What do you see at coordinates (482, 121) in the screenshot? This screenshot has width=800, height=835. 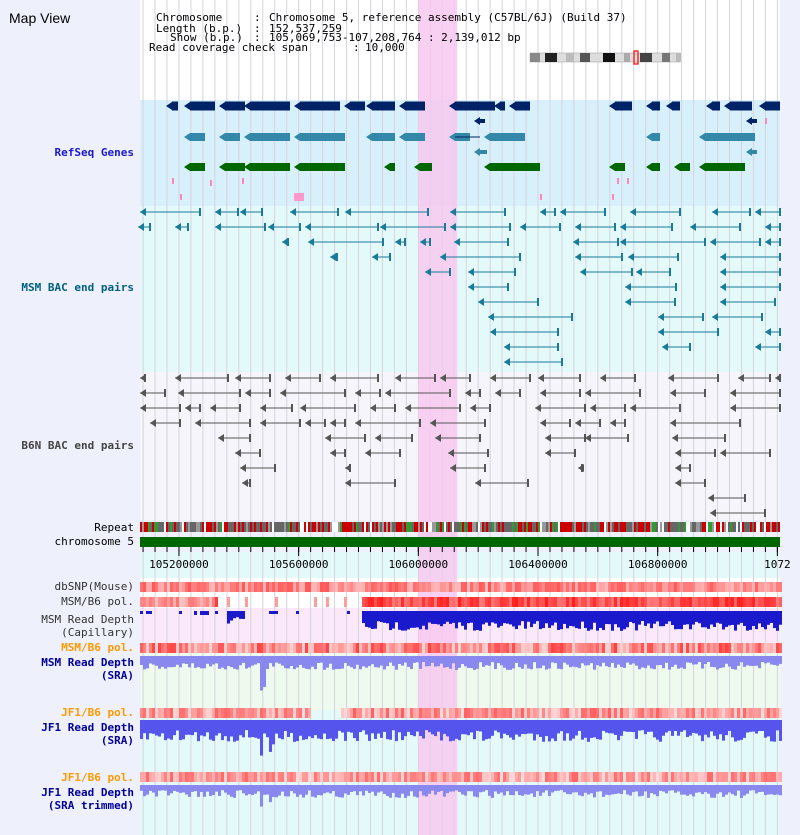 I see `gene-body` at bounding box center [482, 121].